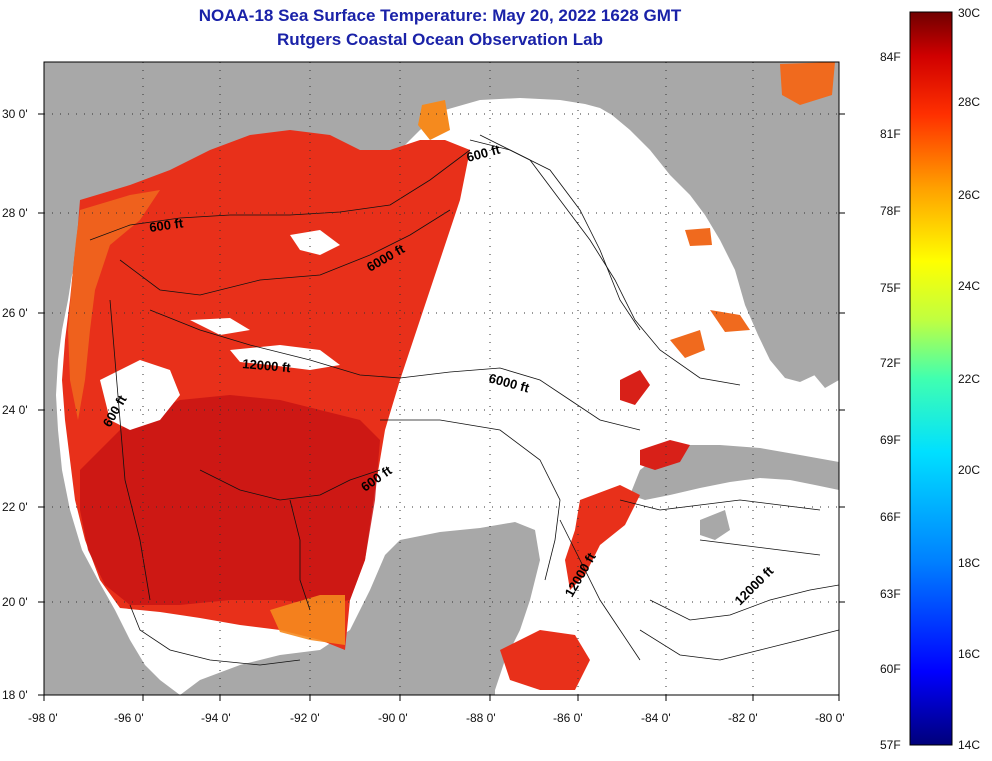  I want to click on land-central-america, so click(715, 525).